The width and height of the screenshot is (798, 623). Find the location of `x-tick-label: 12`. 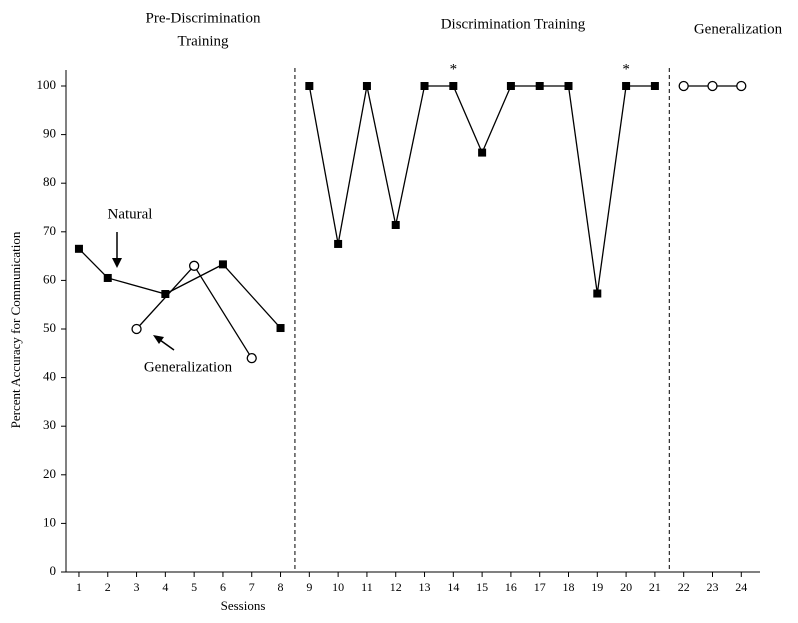

x-tick-label: 12 is located at coordinates (396, 587).